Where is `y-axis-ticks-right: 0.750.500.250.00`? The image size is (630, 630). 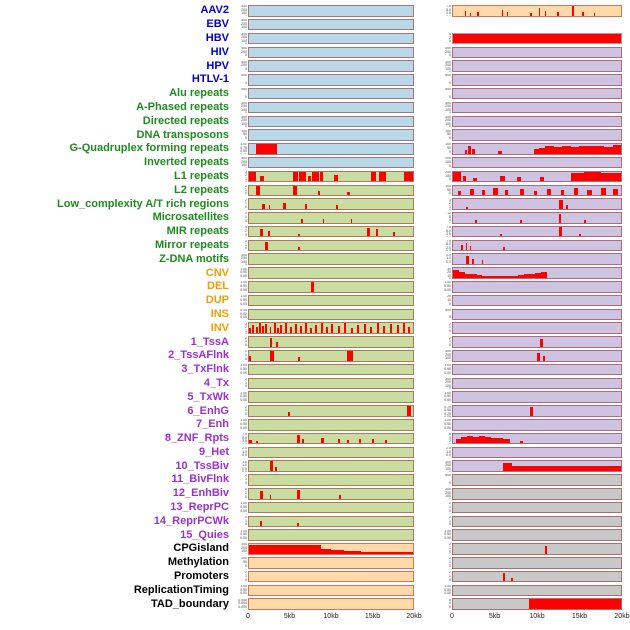
y-axis-ticks-right: 0.750.500.250.00 is located at coordinates (442, 411).